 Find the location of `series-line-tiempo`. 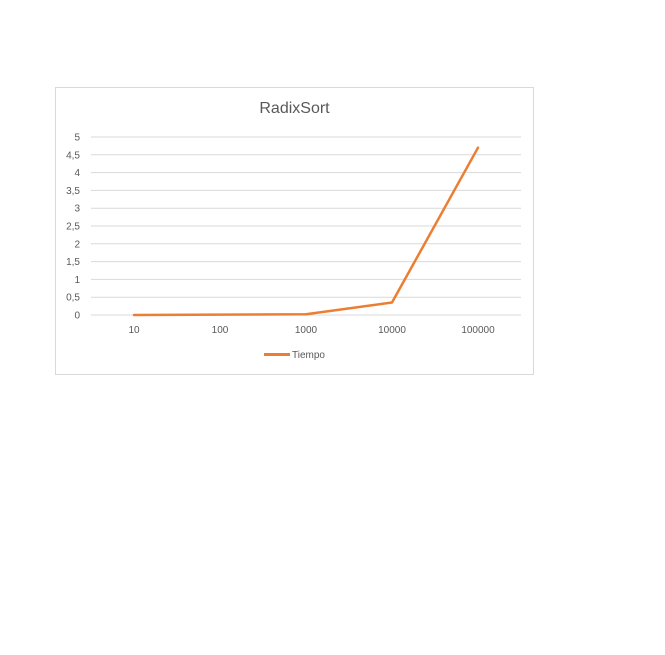

series-line-tiempo is located at coordinates (306, 231).